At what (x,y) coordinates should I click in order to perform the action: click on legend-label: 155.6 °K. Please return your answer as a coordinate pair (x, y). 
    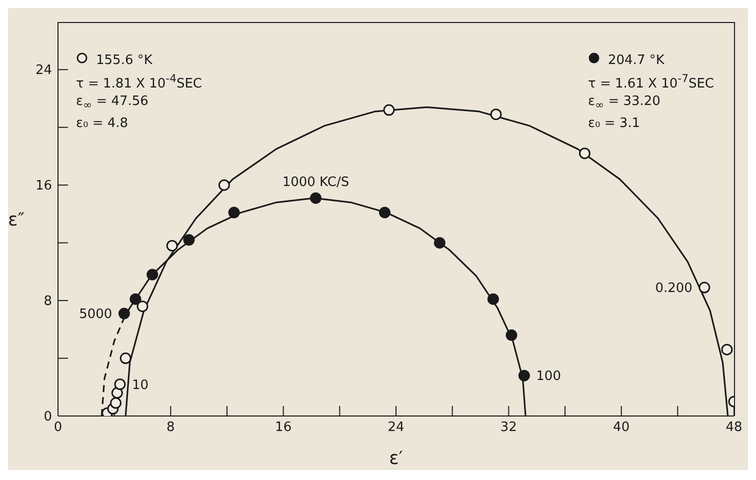
    Looking at the image, I should click on (124, 61).